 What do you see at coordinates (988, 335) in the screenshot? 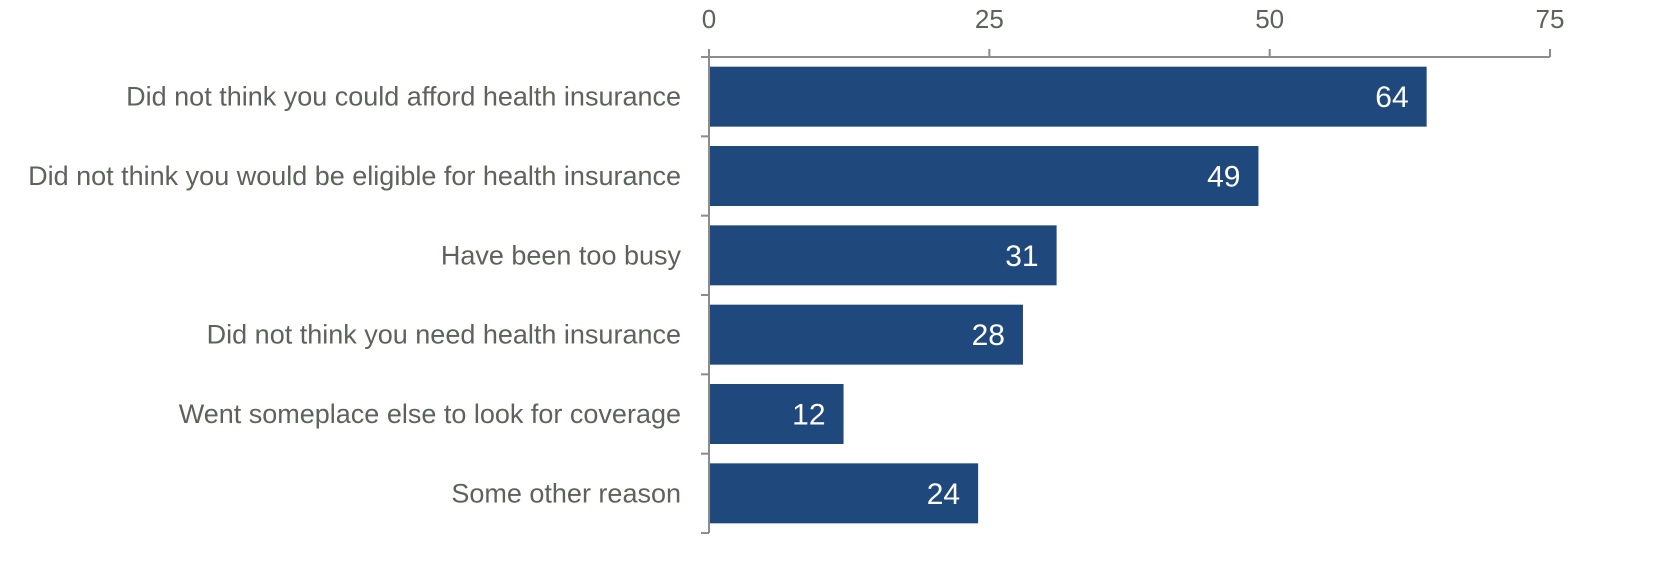
I see `bar-value-label: 28` at bounding box center [988, 335].